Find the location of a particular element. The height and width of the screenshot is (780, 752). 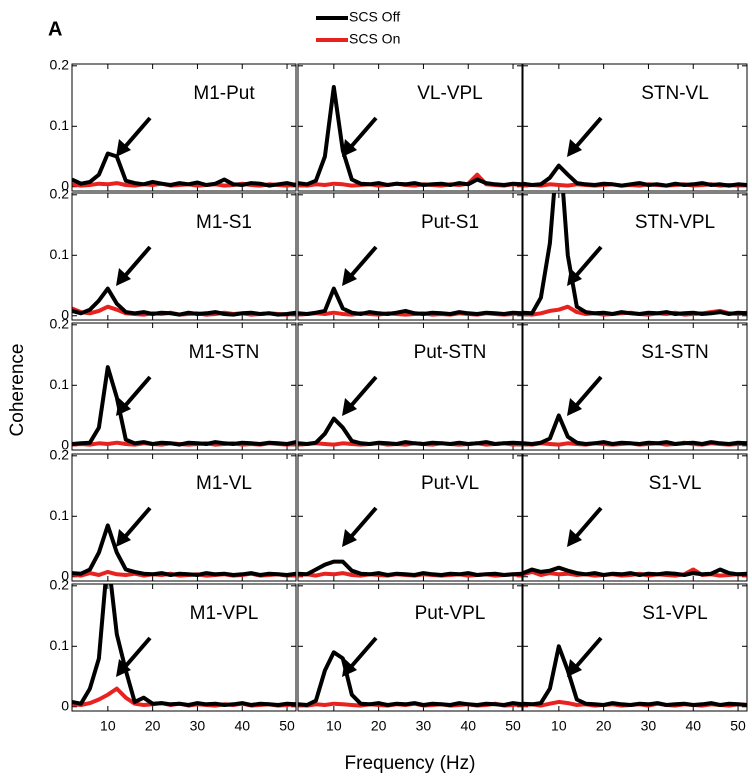

panel-label: A is located at coordinates (55, 29).